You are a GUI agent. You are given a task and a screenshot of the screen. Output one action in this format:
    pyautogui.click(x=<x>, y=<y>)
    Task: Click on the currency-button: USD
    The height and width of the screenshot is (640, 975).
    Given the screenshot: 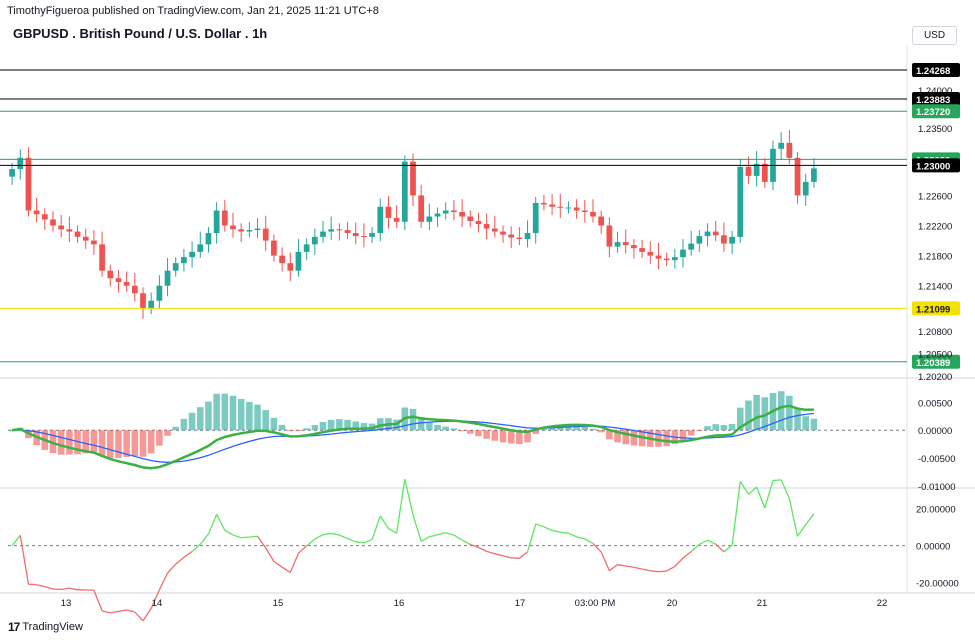 What is the action you would take?
    pyautogui.click(x=934, y=35)
    